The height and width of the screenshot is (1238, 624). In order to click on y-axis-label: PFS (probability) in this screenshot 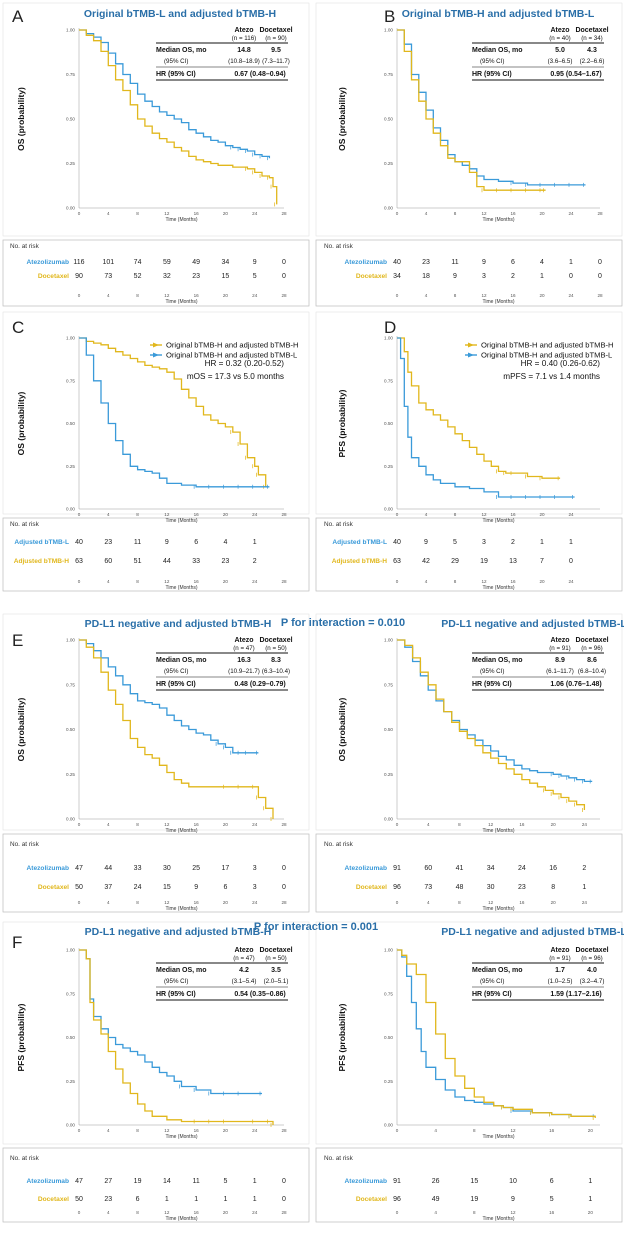, I will do `click(342, 423)`.